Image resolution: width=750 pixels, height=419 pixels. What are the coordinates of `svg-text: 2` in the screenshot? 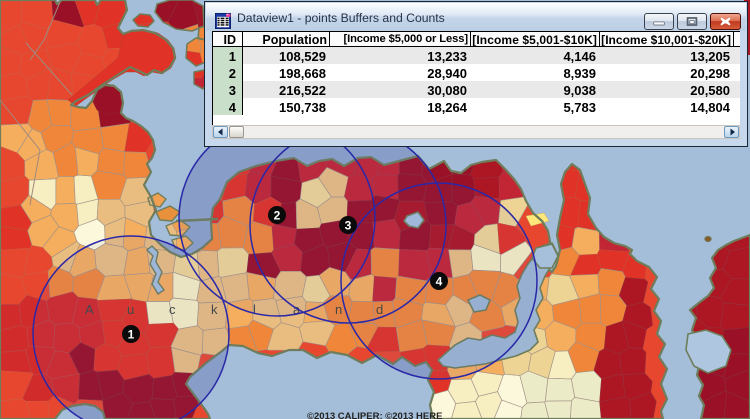 It's located at (277, 216).